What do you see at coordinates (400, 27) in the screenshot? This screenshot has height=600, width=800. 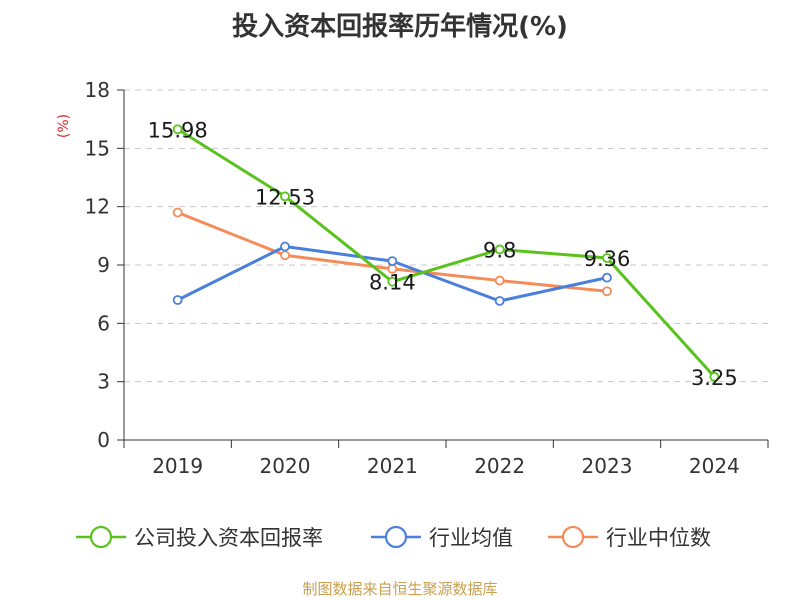 I see `chart-title: 投入资本回报率历年情况(%)` at bounding box center [400, 27].